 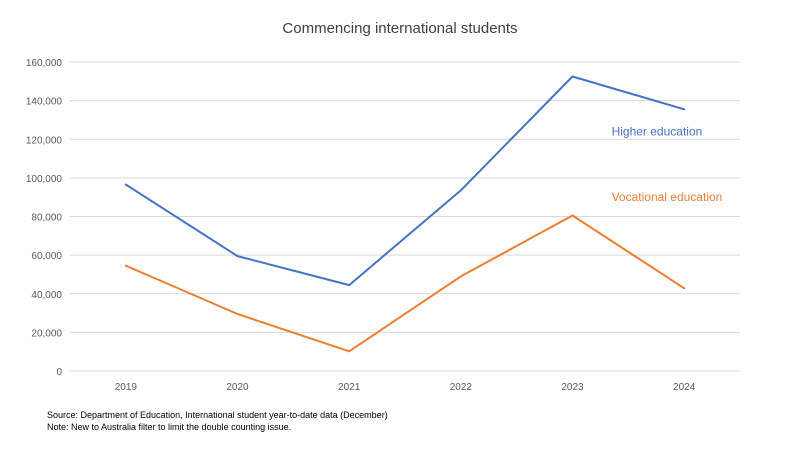 I want to click on chart-title: Commencing international students, so click(x=400, y=28).